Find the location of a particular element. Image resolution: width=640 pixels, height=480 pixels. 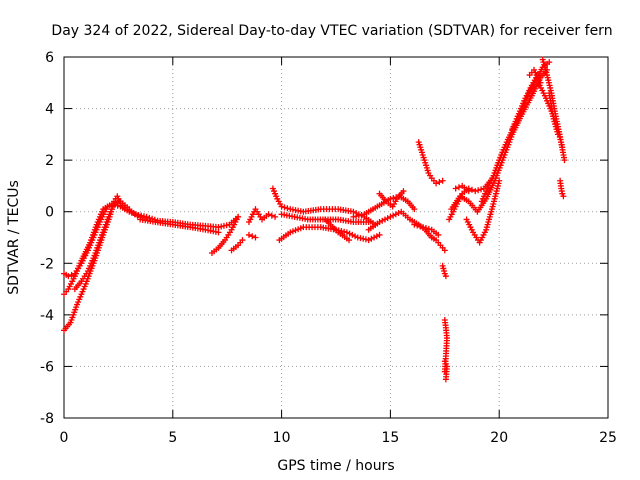

x-tick-label: 25 is located at coordinates (608, 438).